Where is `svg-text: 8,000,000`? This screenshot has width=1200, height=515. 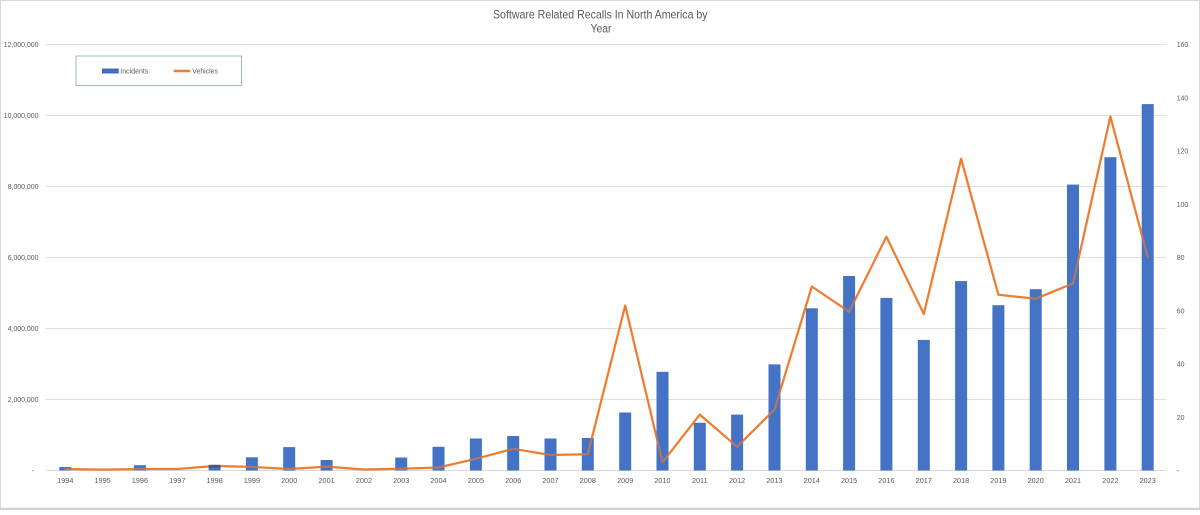
svg-text: 8,000,000 is located at coordinates (23, 186).